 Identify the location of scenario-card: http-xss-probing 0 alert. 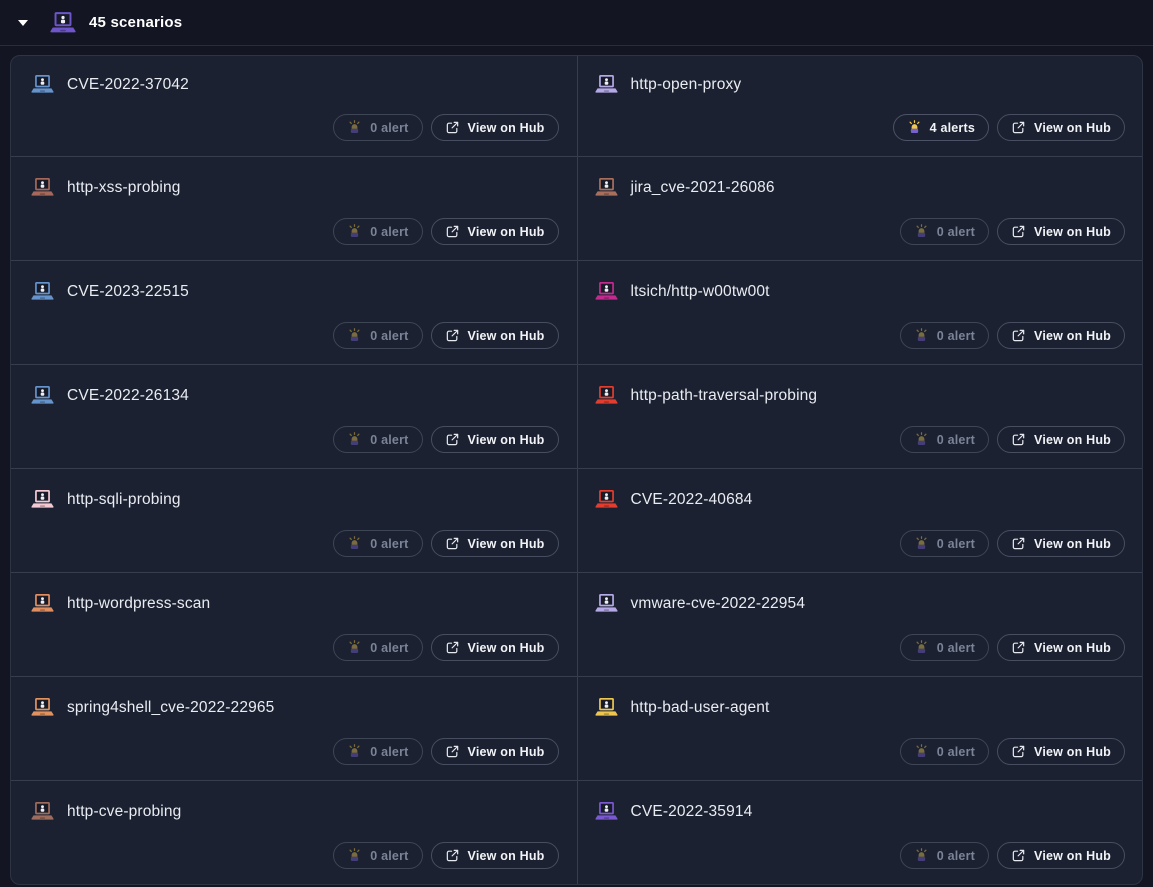
(294, 208).